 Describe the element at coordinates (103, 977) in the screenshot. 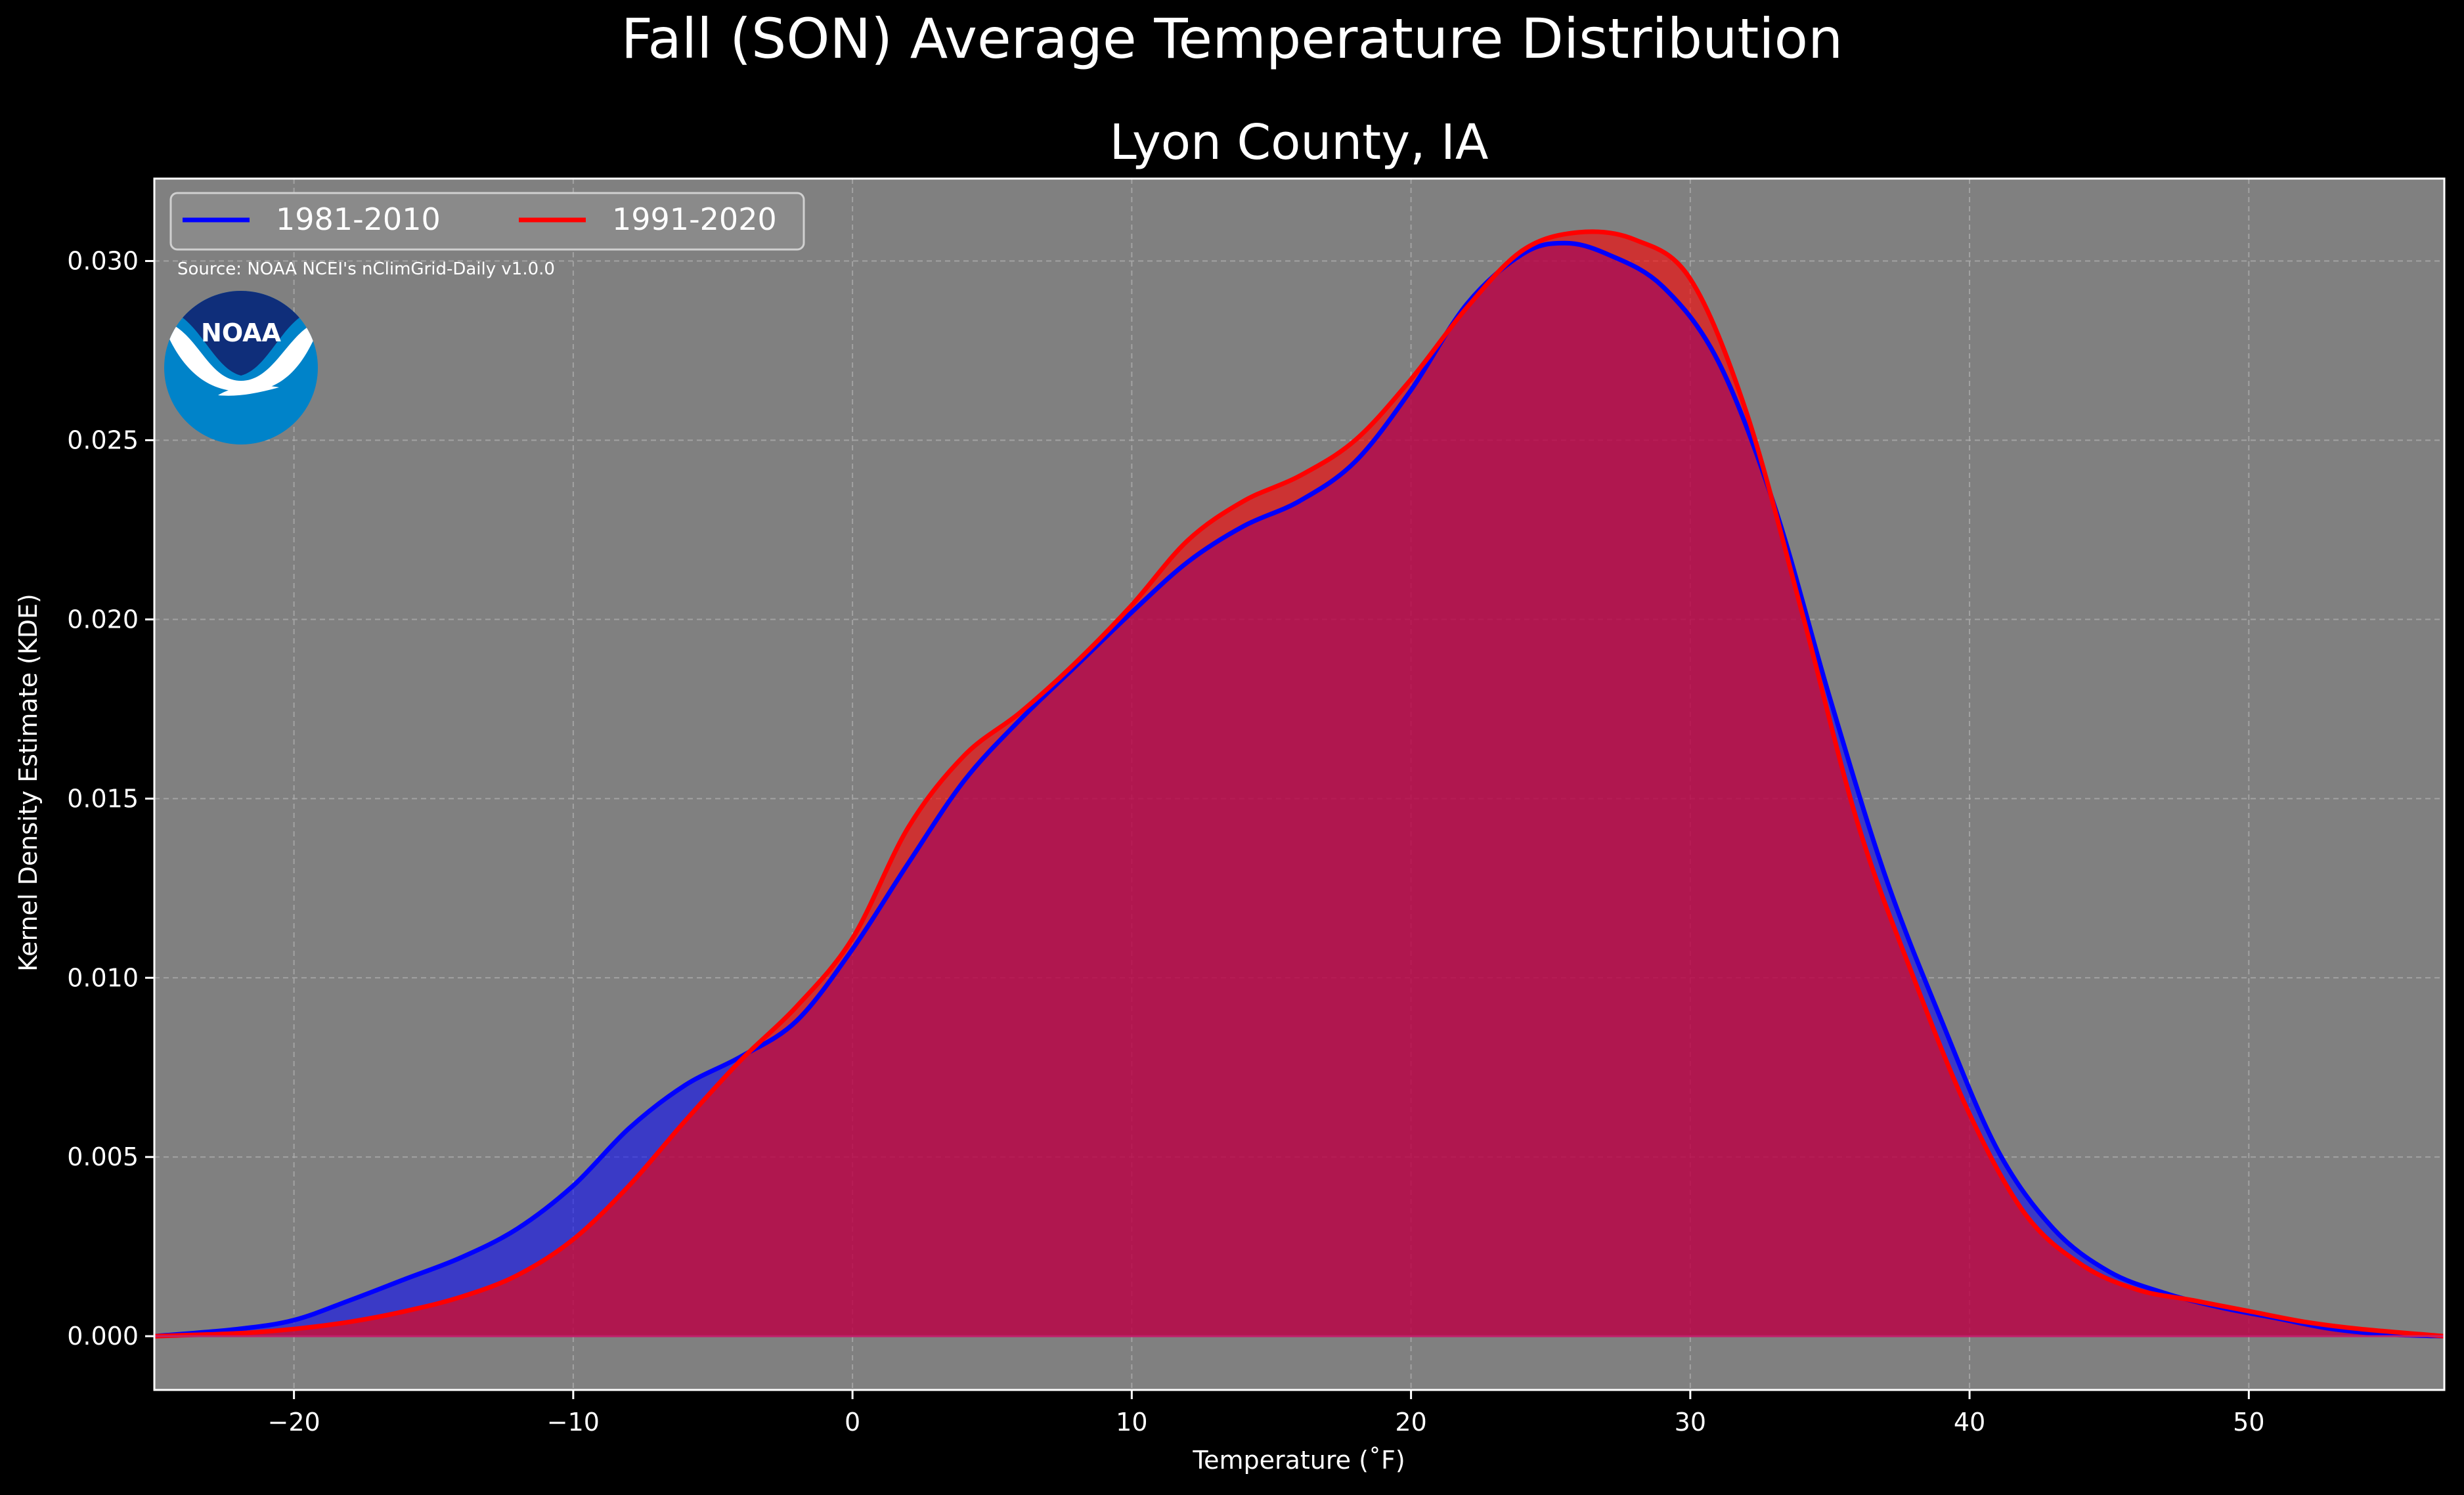

I see `y-tick-label: 0.010` at that location.